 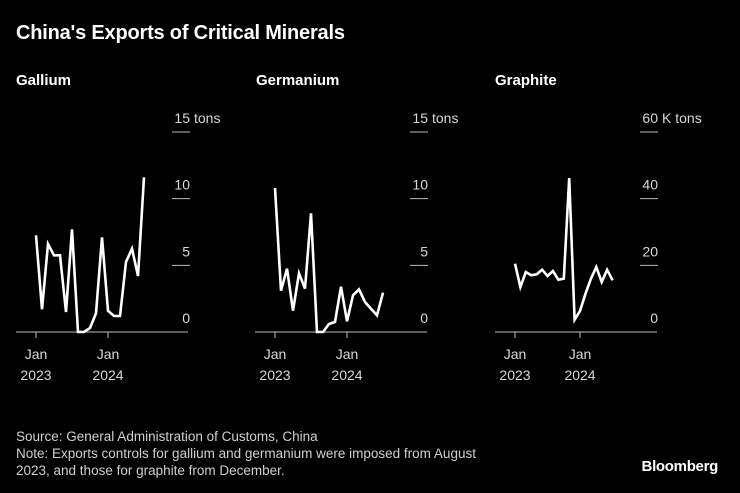 I want to click on y-tick-label: 20, so click(x=650, y=251).